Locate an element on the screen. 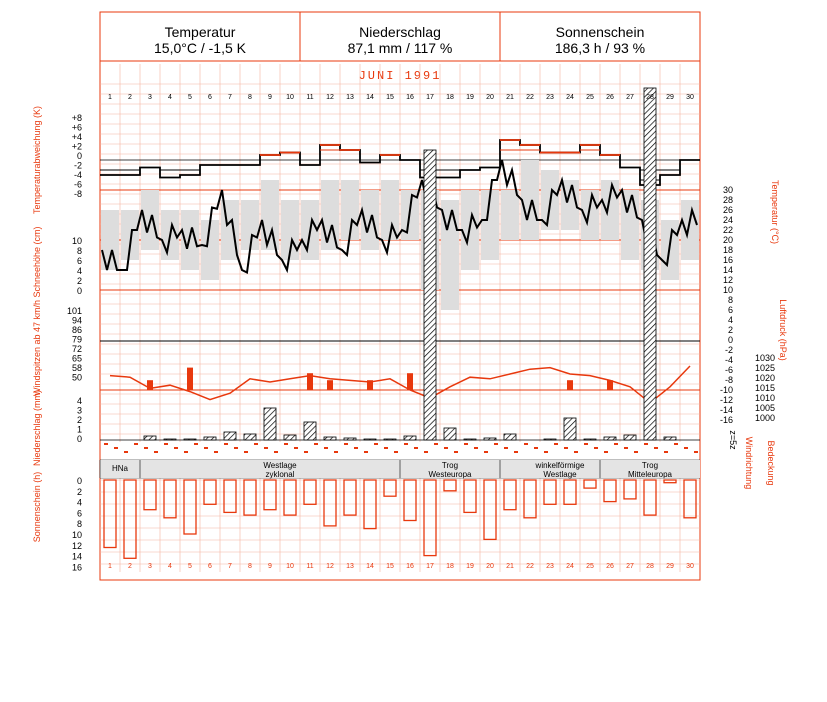 The height and width of the screenshot is (702, 827). temperature-tick: 8 is located at coordinates (730, 300).